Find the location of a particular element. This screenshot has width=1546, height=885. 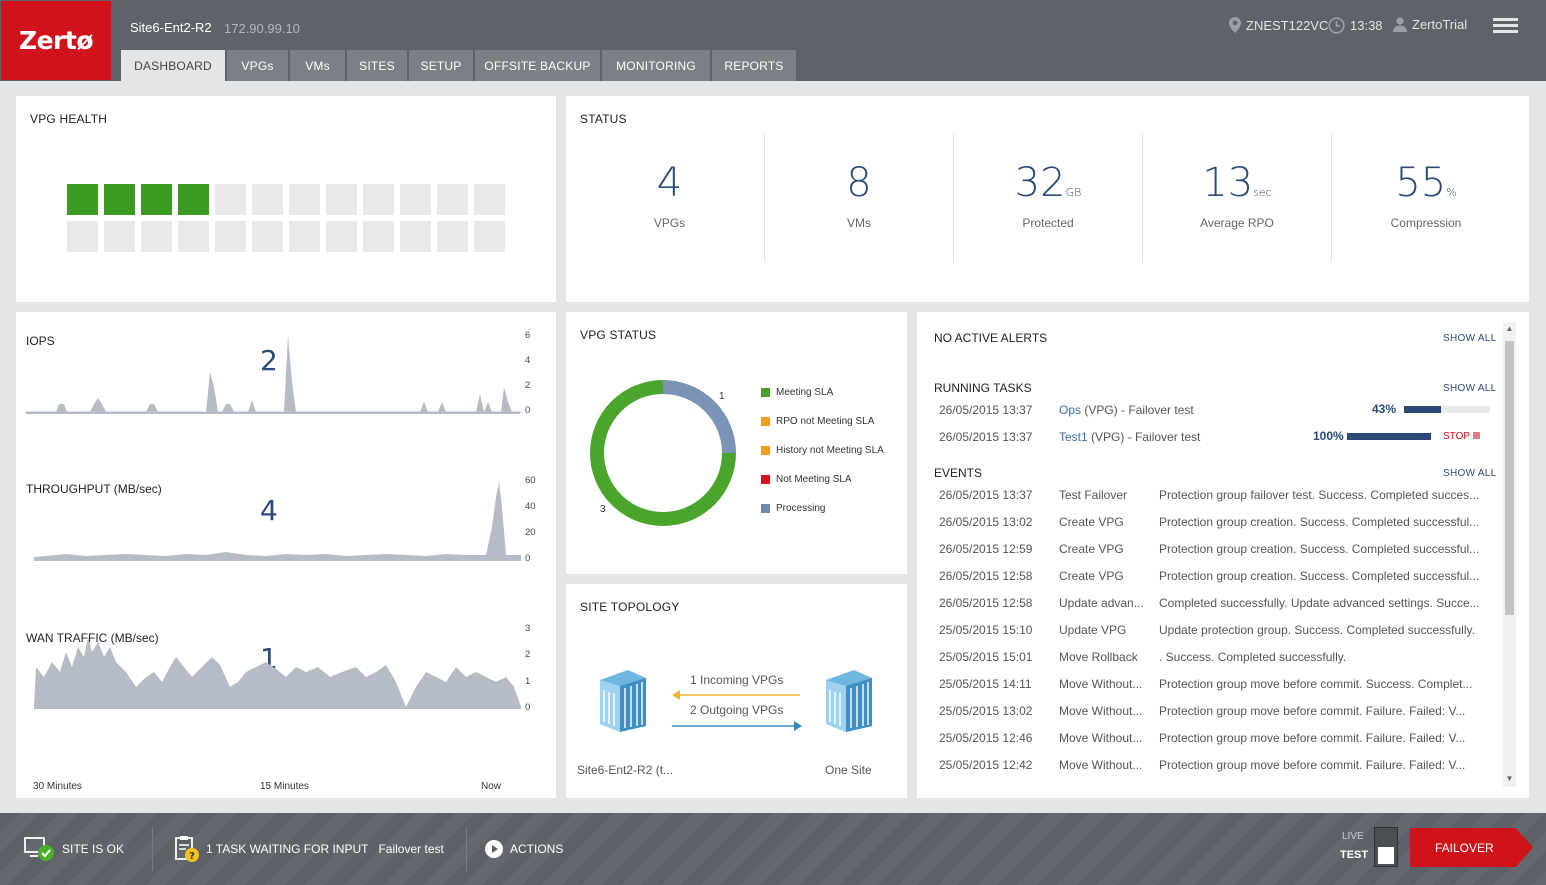

wan-sparkline is located at coordinates (277, 673).